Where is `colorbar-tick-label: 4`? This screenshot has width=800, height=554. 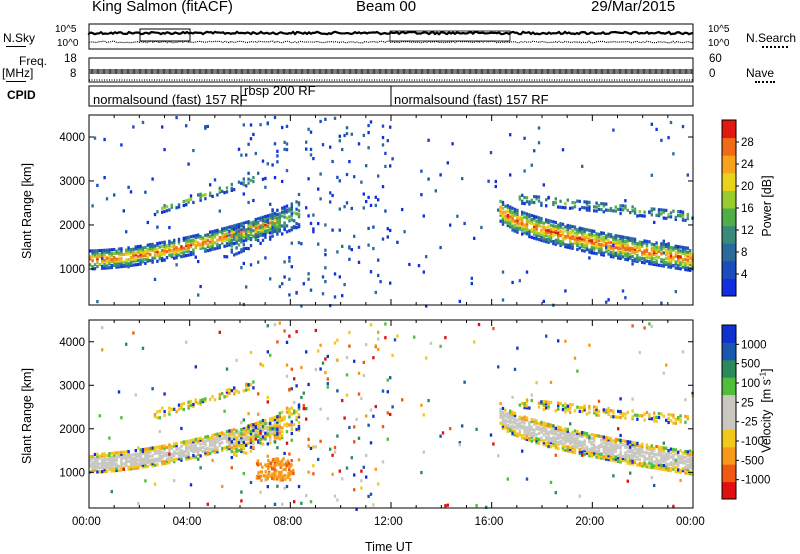 colorbar-tick-label: 4 is located at coordinates (744, 275).